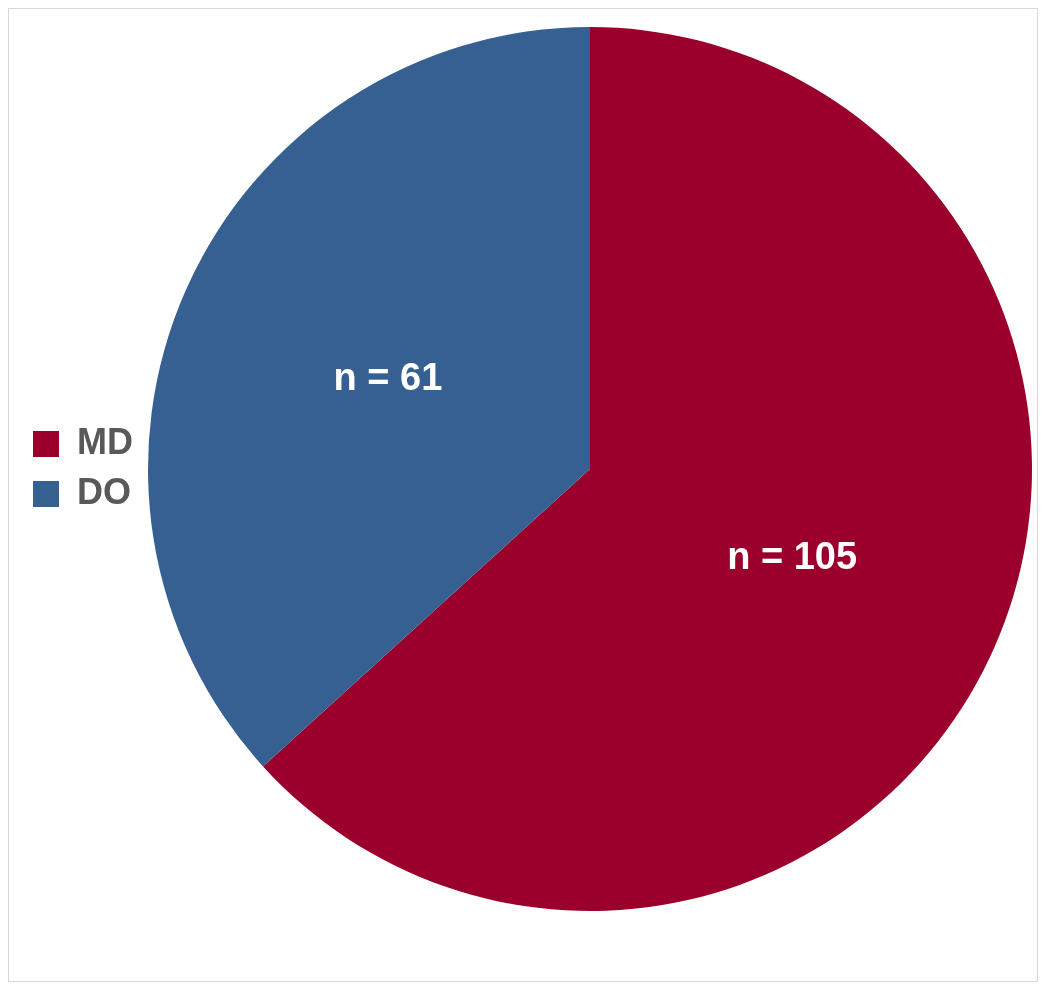 The width and height of the screenshot is (1046, 990). What do you see at coordinates (792, 555) in the screenshot?
I see `data-label: n = 105` at bounding box center [792, 555].